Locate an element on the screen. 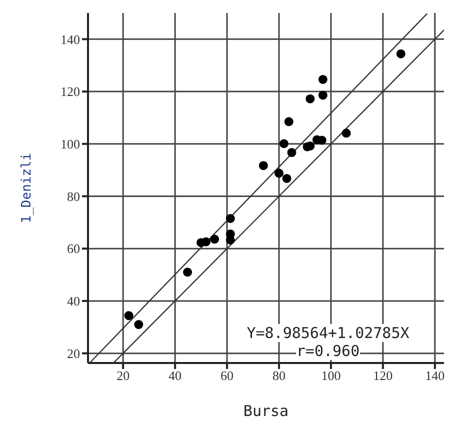 This screenshot has width=462, height=439. y-tick-label: 20 is located at coordinates (73, 353).